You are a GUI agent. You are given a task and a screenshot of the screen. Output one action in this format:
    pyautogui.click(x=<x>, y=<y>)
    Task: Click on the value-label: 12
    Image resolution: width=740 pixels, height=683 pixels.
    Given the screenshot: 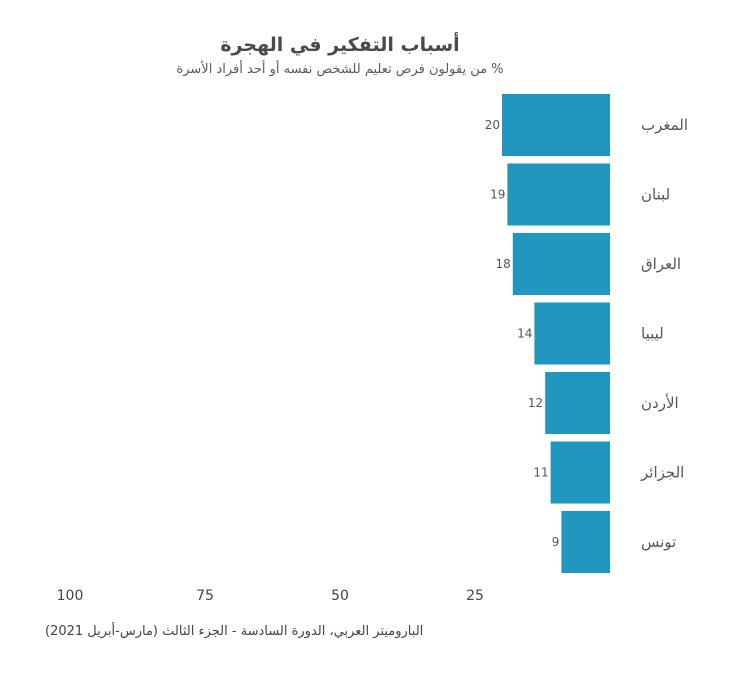 What is the action you would take?
    pyautogui.click(x=535, y=403)
    